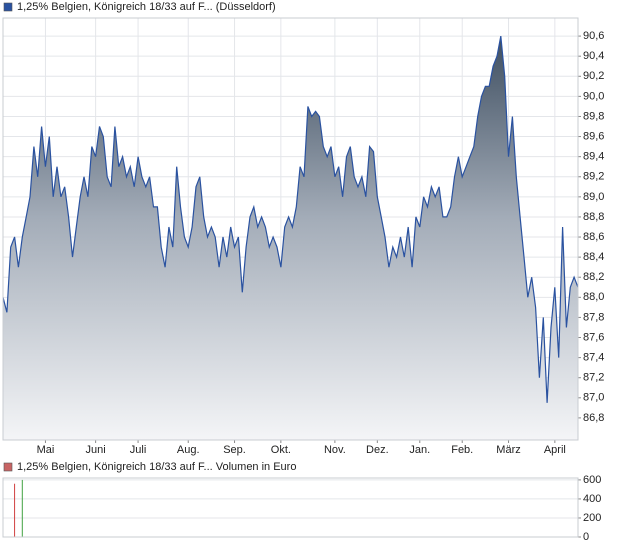 The width and height of the screenshot is (620, 546). What do you see at coordinates (593, 157) in the screenshot?
I see `y-tick-label: 89,4` at bounding box center [593, 157].